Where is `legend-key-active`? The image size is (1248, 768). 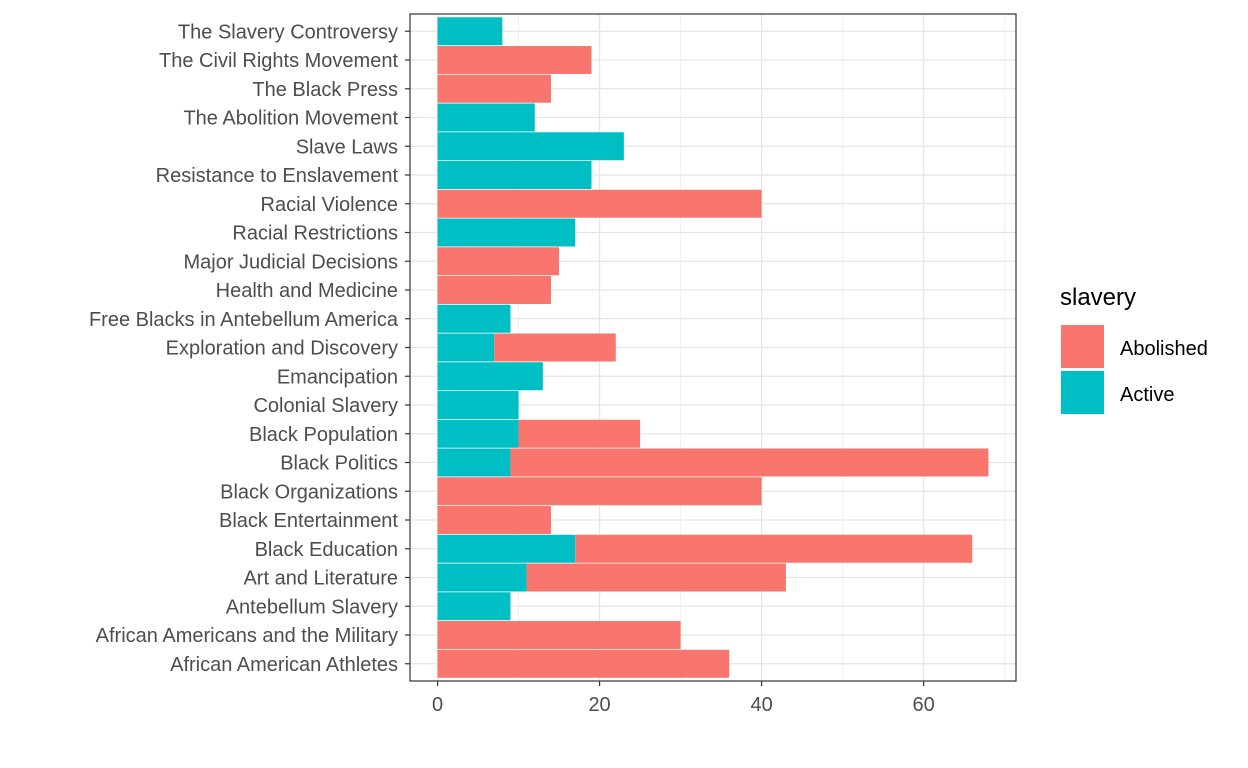
legend-key-active is located at coordinates (1082, 392).